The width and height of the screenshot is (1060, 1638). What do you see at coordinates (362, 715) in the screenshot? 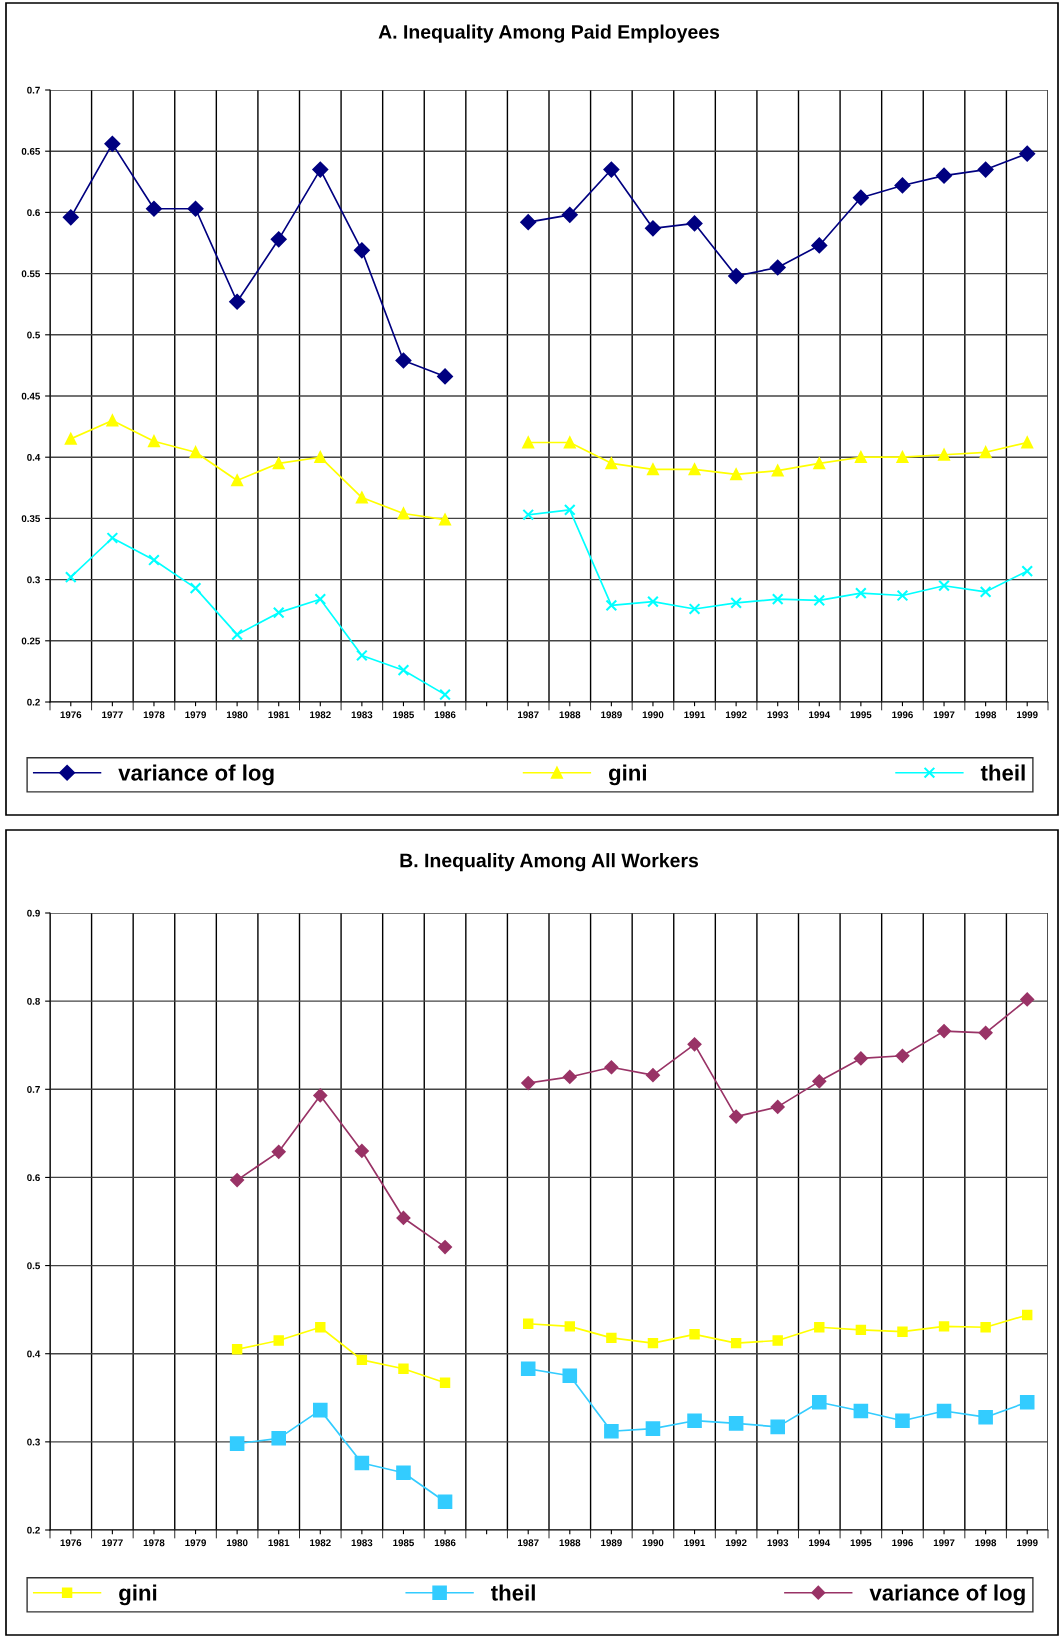
I see `x-tick-label: 1983` at bounding box center [362, 715].